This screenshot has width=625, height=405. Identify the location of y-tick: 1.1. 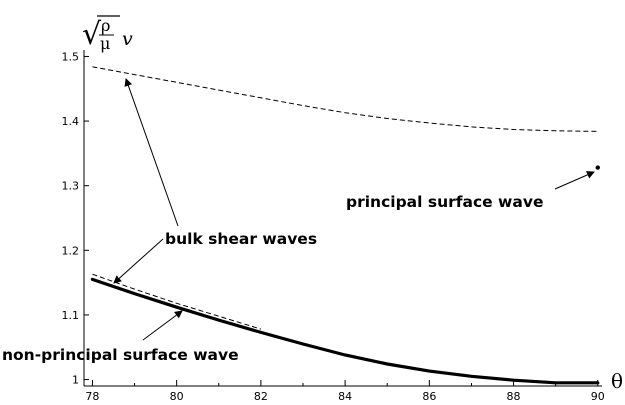
(75, 315).